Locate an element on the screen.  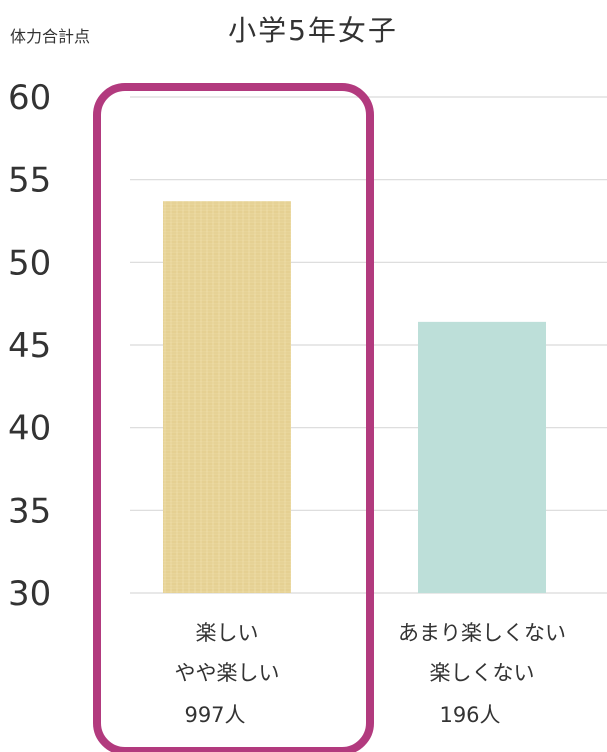
category-label-line: あまり楽しくない is located at coordinates (482, 633).